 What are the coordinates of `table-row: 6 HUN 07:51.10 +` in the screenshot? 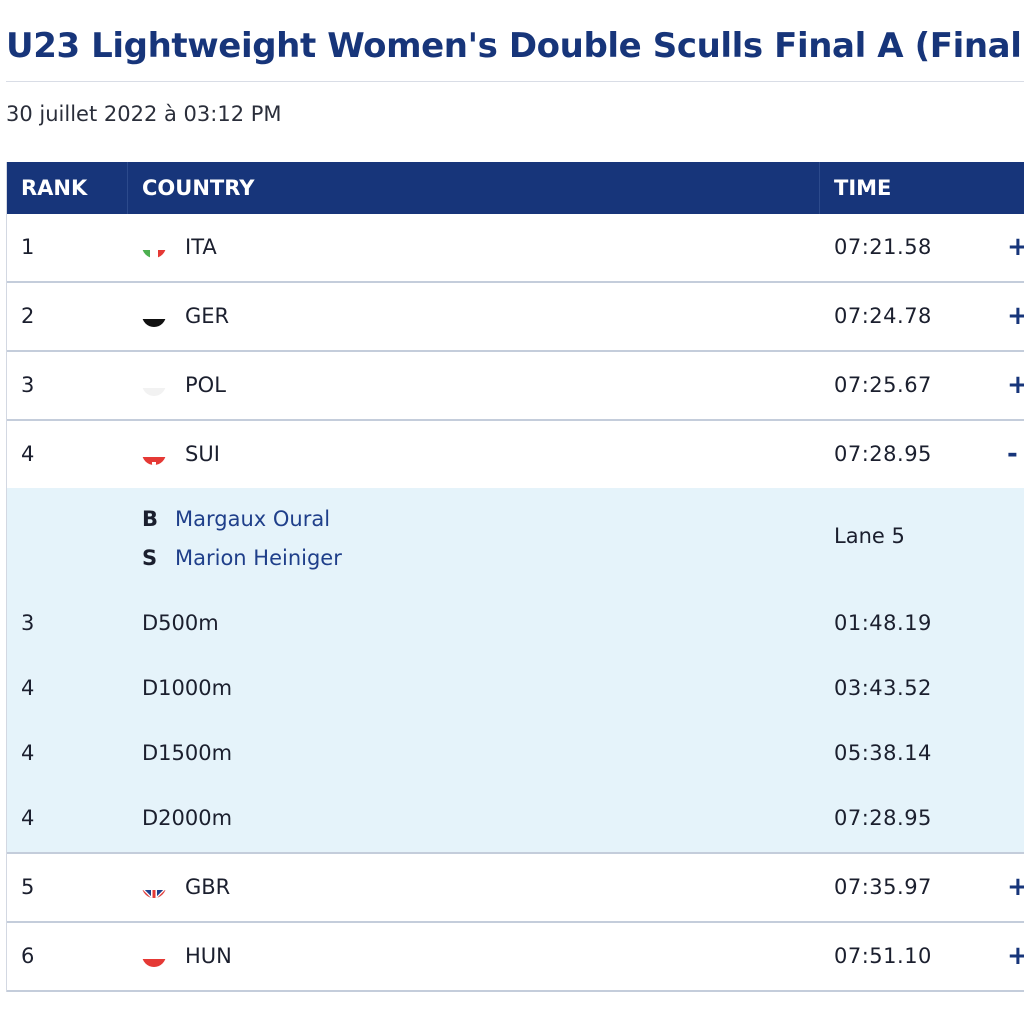 It's located at (515, 957).